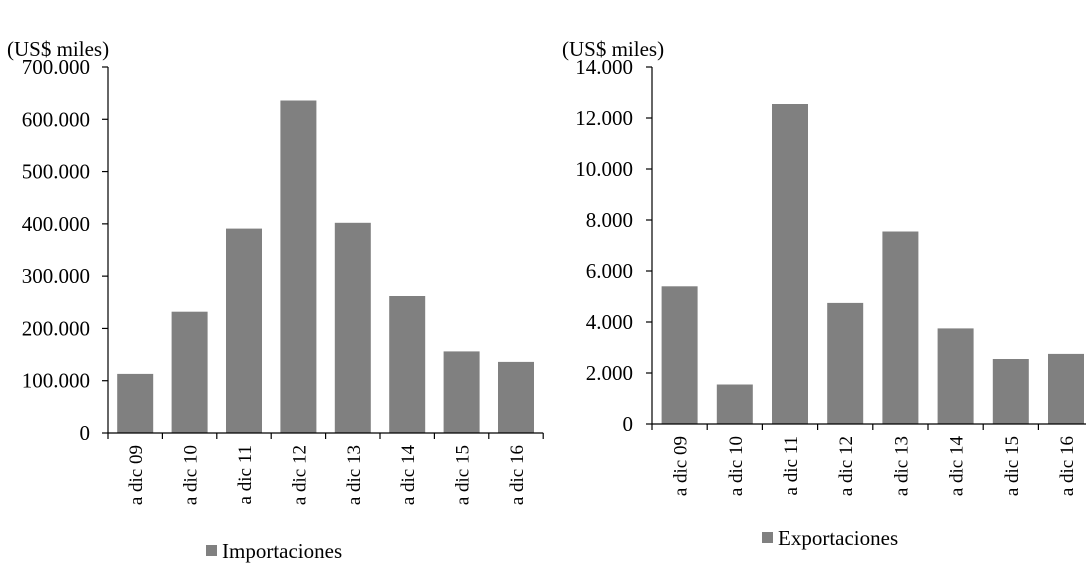  What do you see at coordinates (609, 271) in the screenshot?
I see `exports-y-tick-label: 6.000` at bounding box center [609, 271].